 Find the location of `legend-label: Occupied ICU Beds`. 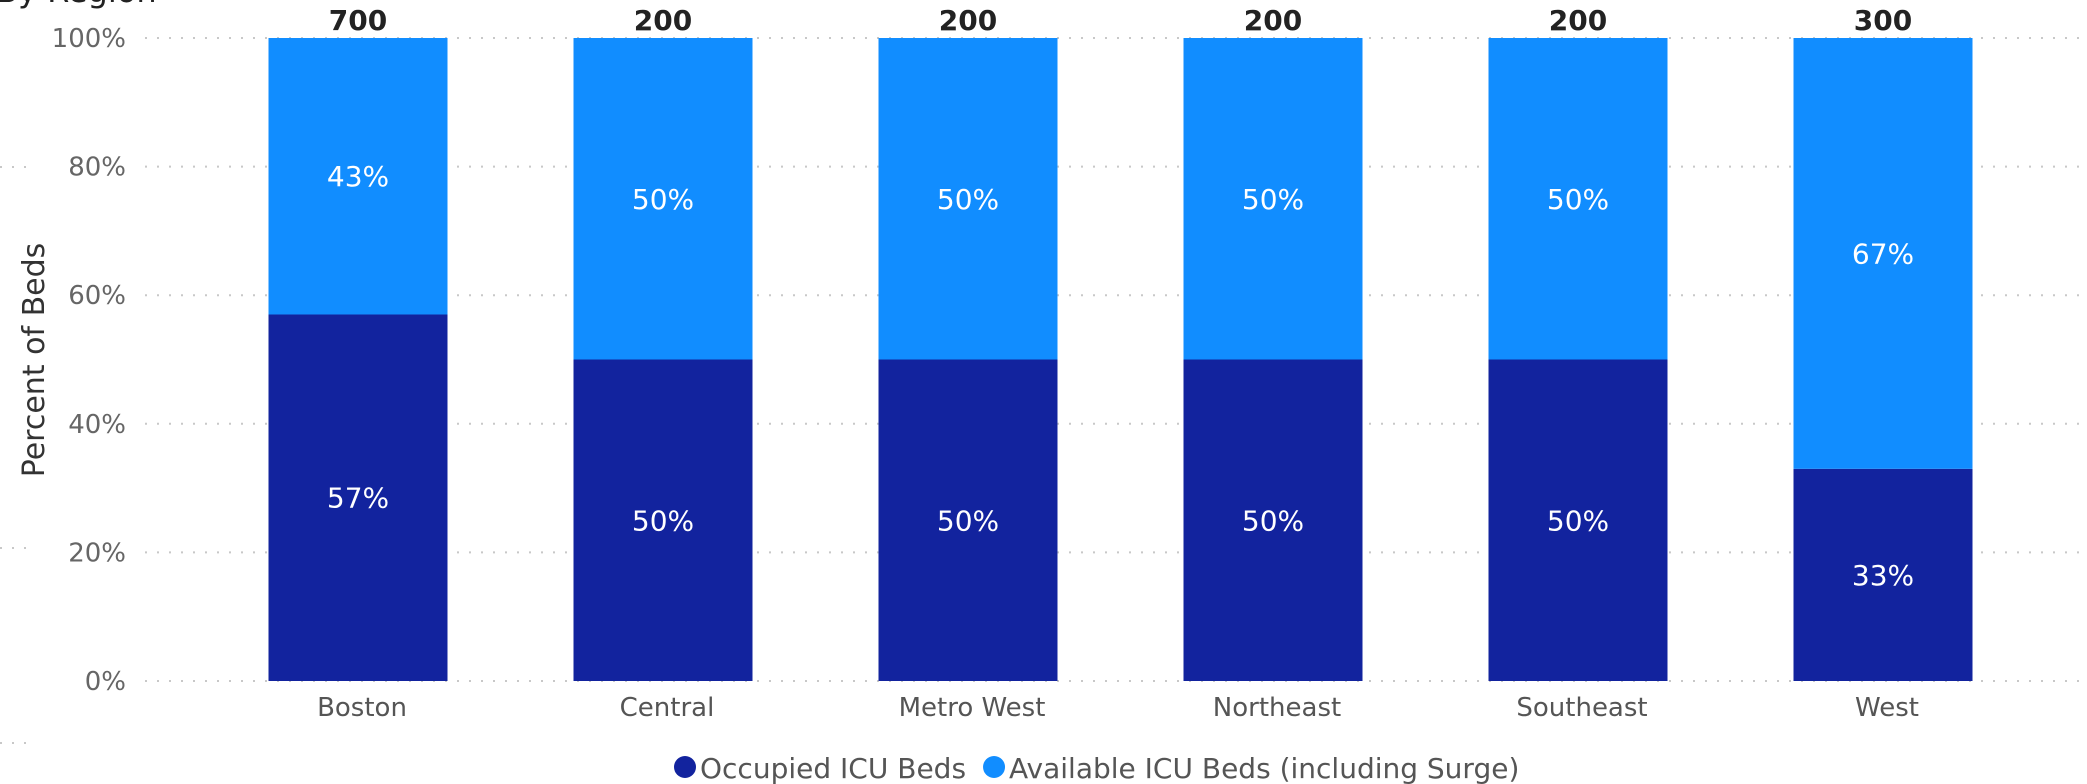

legend-label: Occupied ICU Beds is located at coordinates (833, 768).